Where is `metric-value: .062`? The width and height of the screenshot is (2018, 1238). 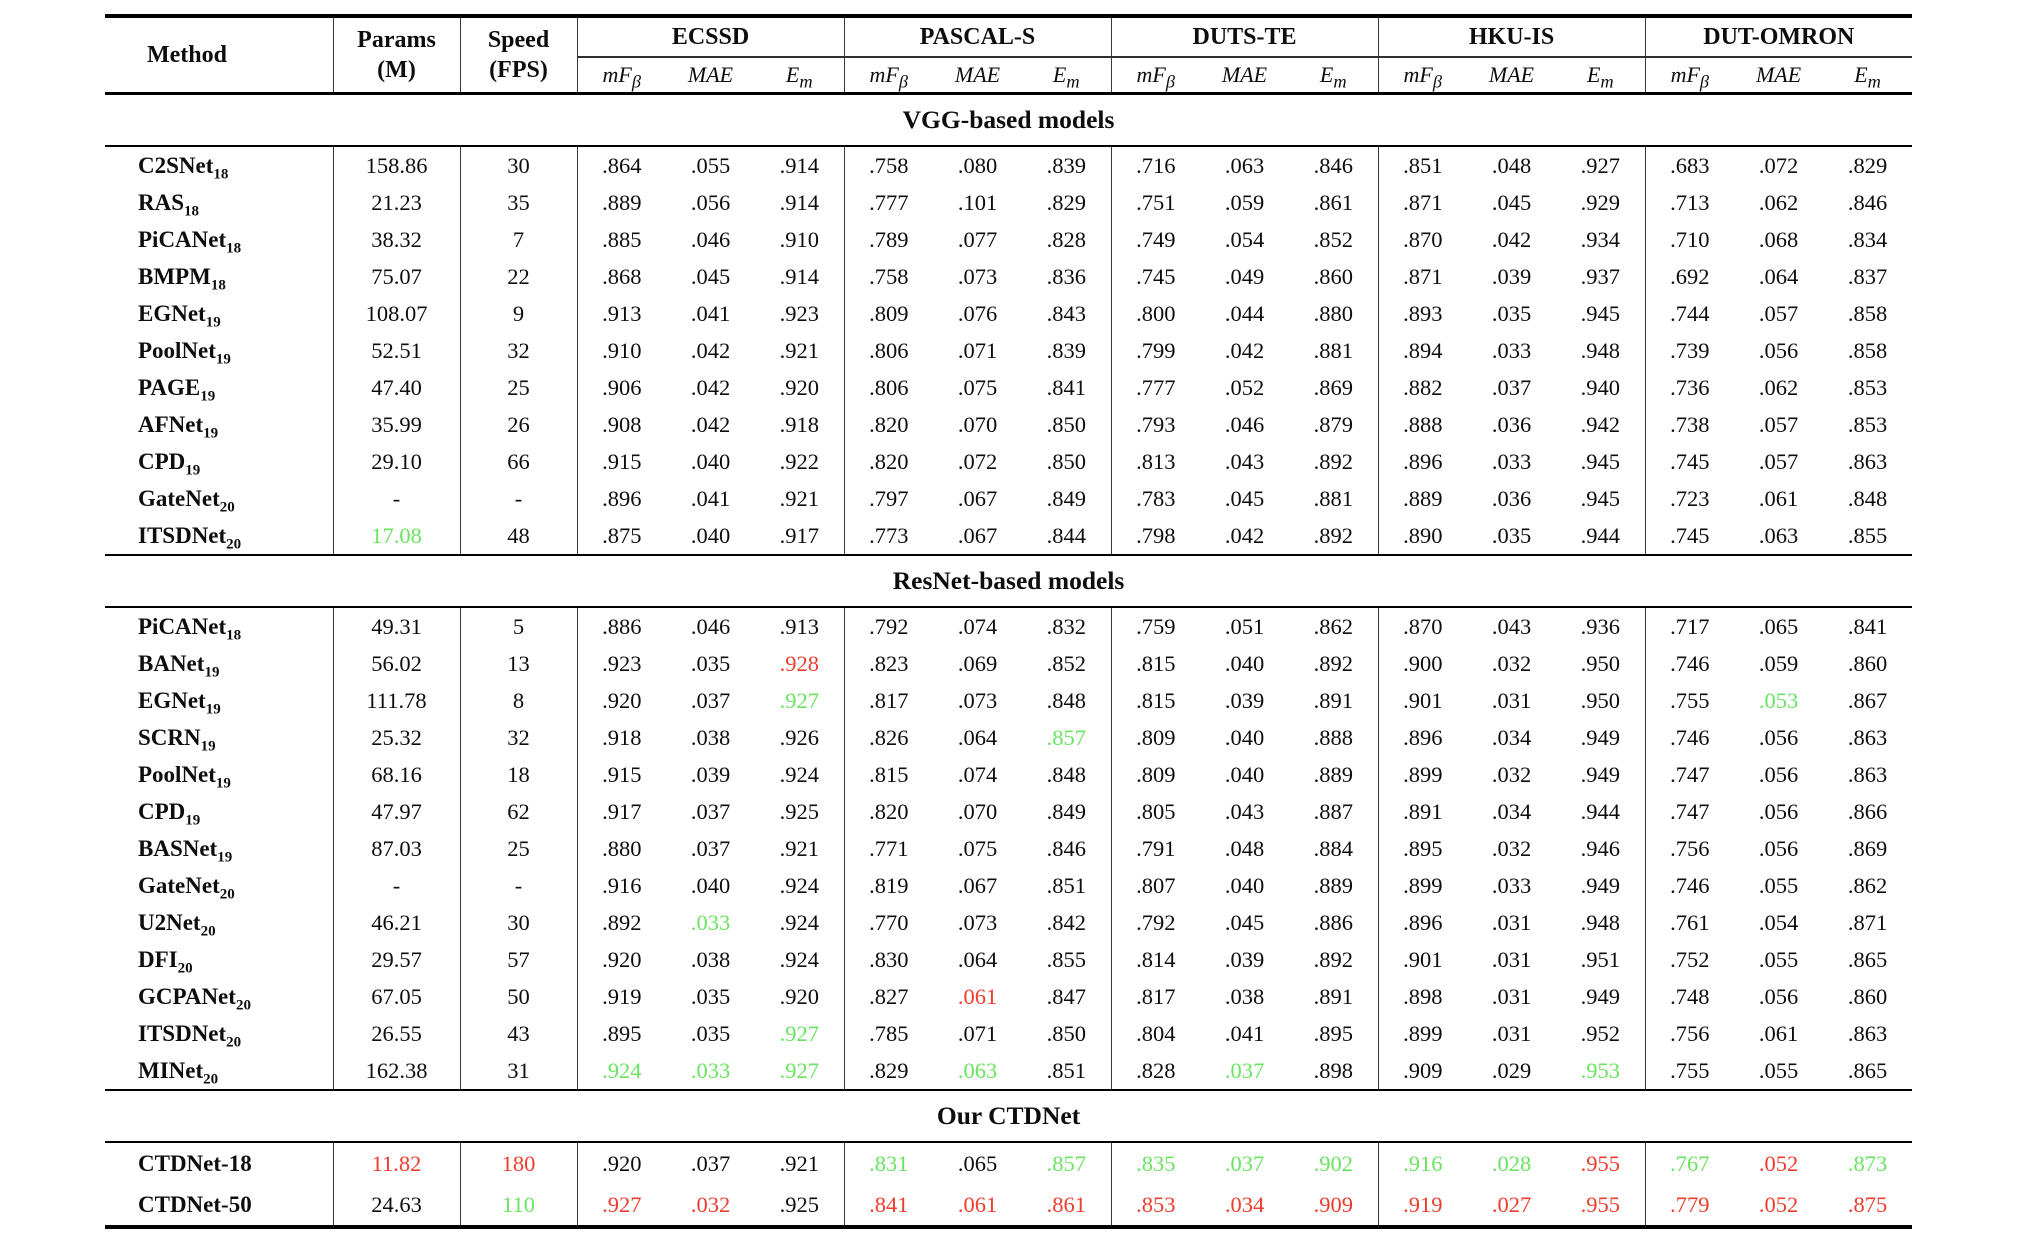 metric-value: .062 is located at coordinates (1778, 202).